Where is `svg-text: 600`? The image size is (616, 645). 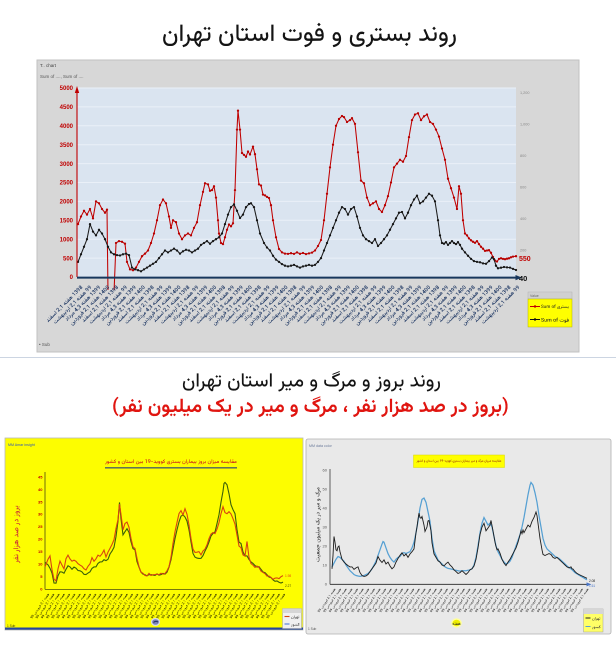 svg-text: 600 is located at coordinates (523, 188).